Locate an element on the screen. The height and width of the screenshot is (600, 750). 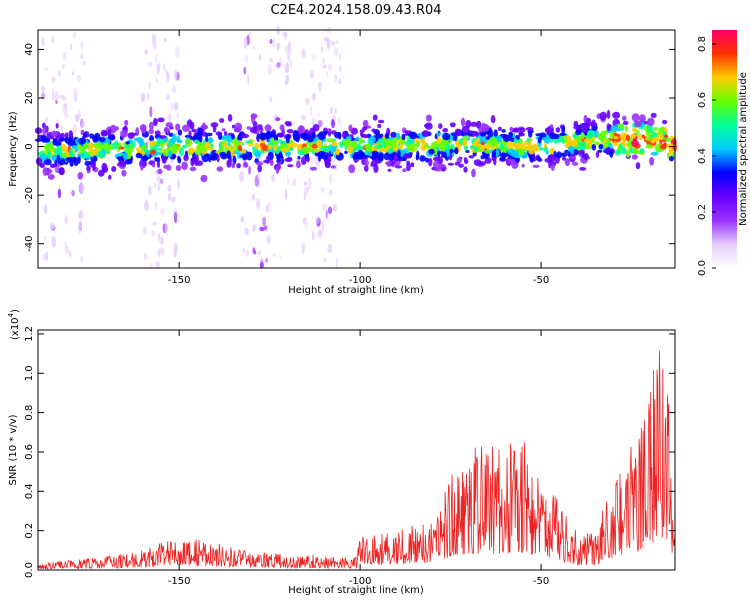
figure-title: C2E4.2024.158.09.43.R04 is located at coordinates (355, 10).